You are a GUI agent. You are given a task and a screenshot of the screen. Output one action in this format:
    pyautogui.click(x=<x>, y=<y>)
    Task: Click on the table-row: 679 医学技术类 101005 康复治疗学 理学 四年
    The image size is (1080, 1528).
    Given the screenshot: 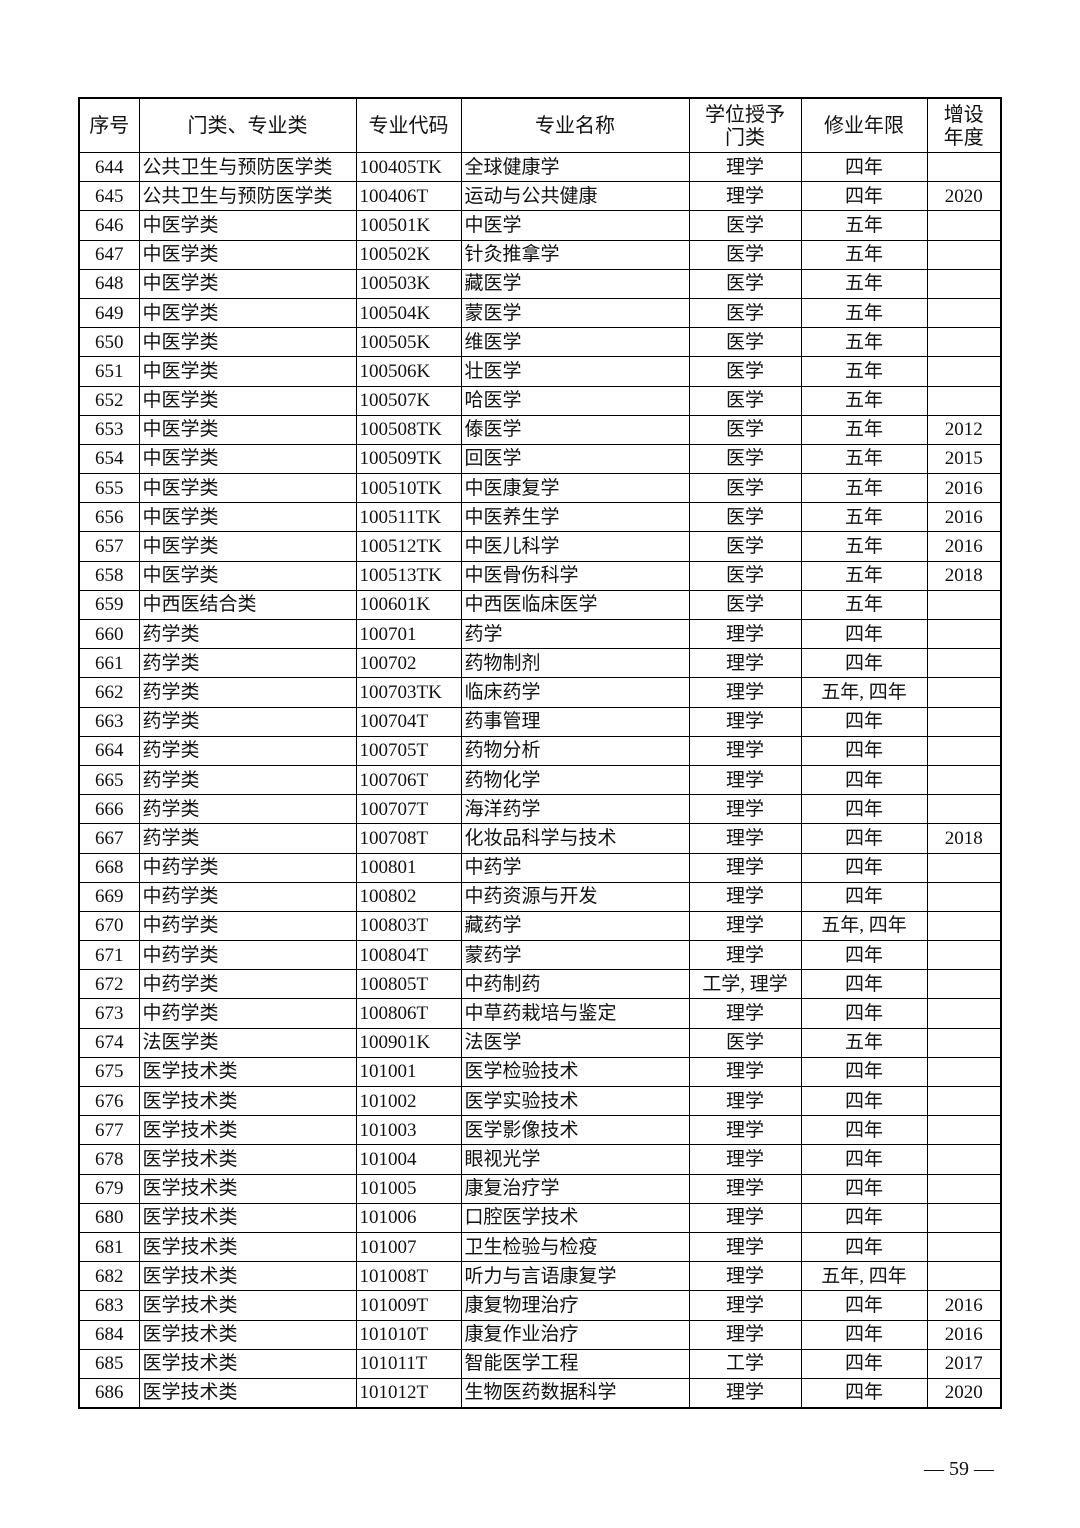 What is the action you would take?
    pyautogui.click(x=540, y=1188)
    